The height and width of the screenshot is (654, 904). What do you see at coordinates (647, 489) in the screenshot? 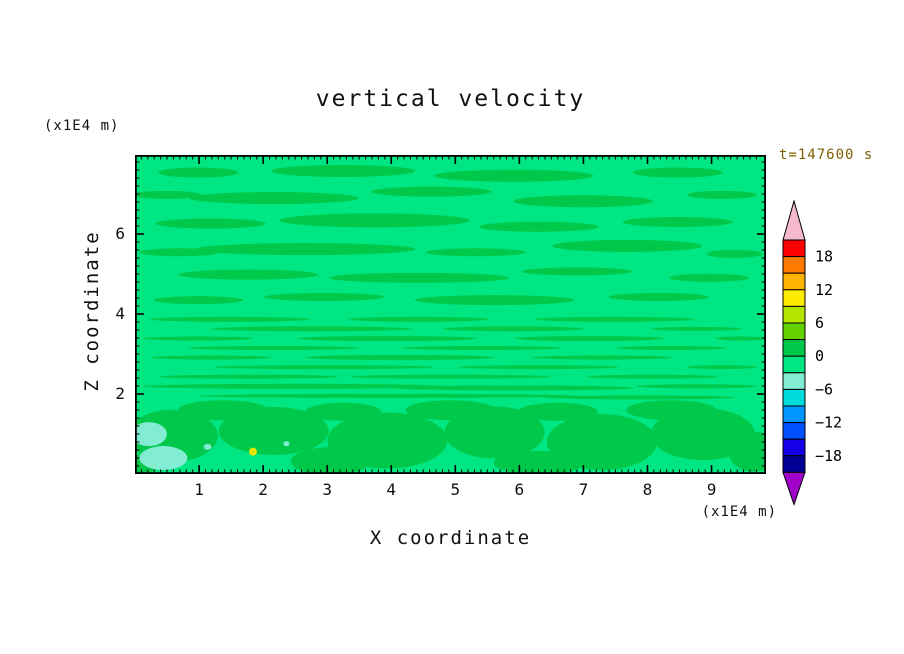
I see `x-tick-label: 8` at bounding box center [647, 489].